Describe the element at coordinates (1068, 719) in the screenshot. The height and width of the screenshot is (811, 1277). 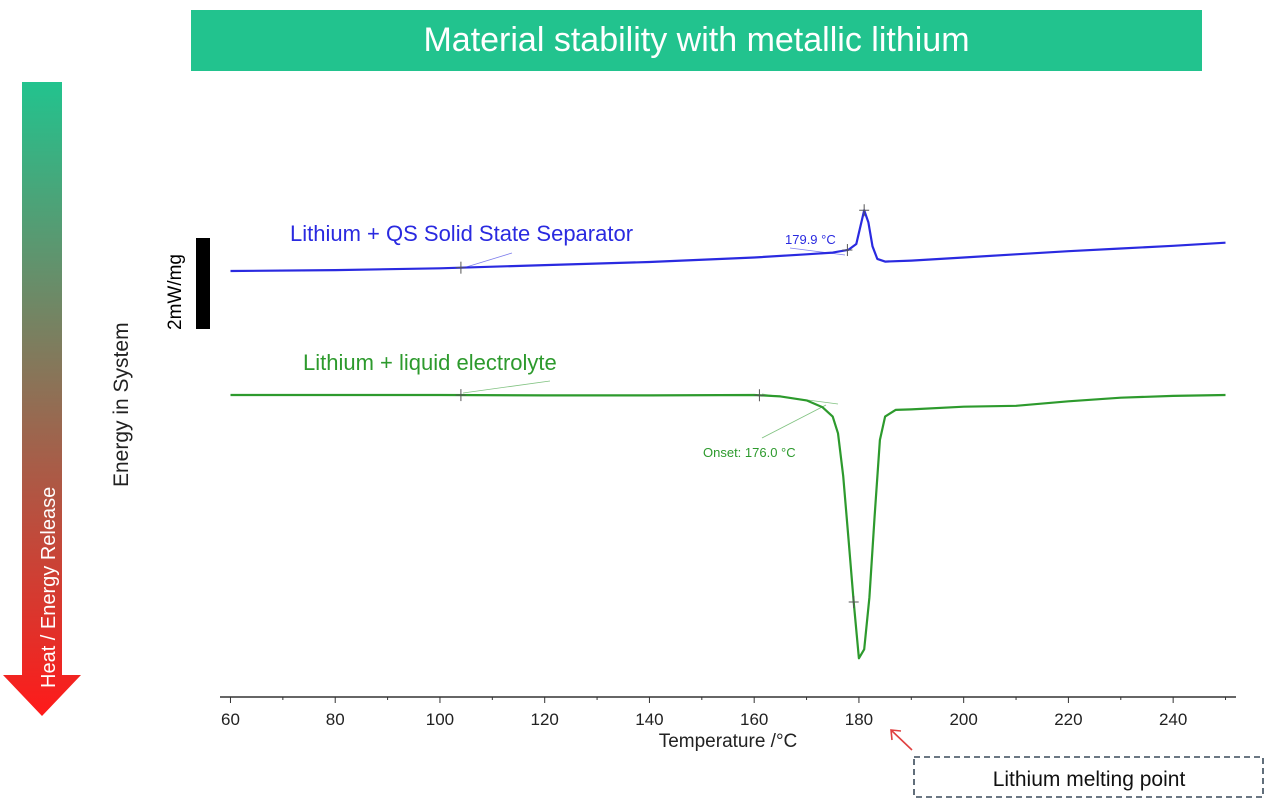
I see `x-tick-label: 220` at that location.